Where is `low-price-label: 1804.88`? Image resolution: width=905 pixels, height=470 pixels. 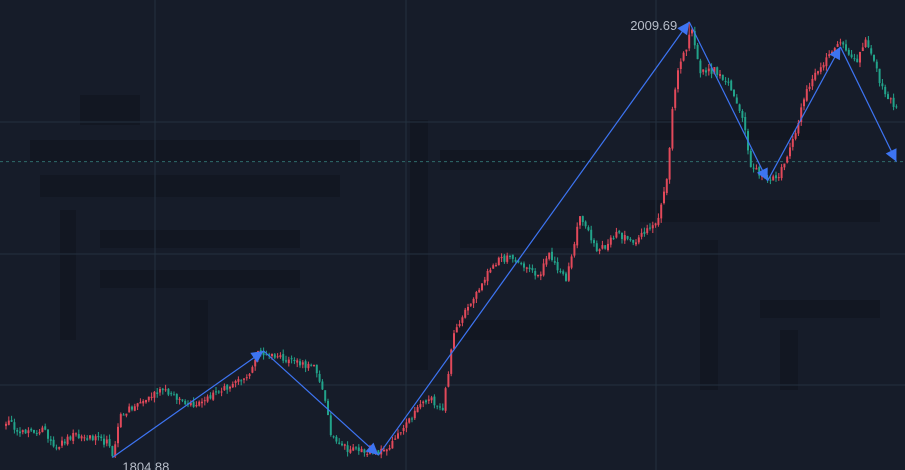
low-price-label: 1804.88 is located at coordinates (145, 465).